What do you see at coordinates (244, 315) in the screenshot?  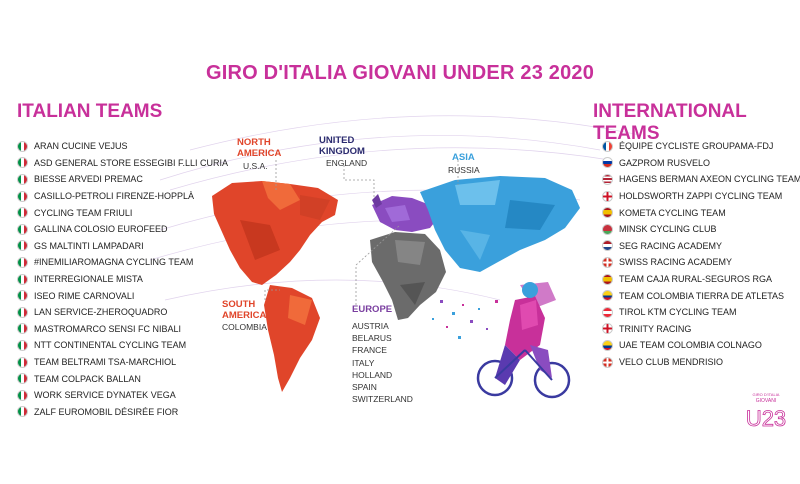 I see `south-america-heading-line2: AMERICA` at bounding box center [244, 315].